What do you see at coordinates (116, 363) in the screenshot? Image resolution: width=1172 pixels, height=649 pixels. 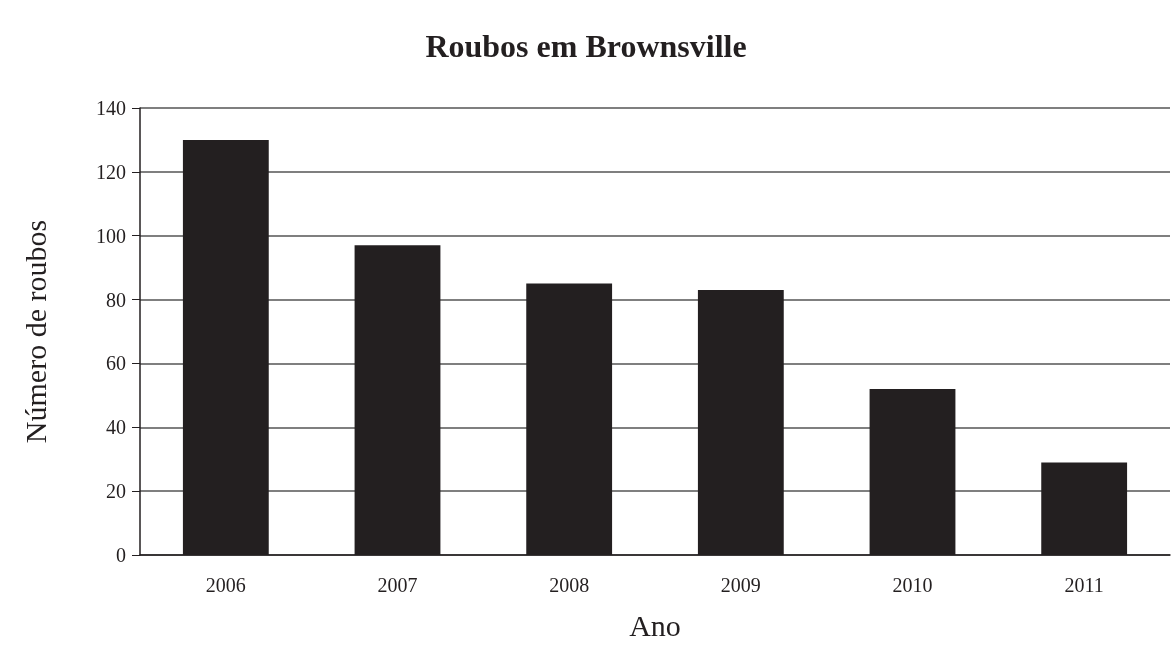 I see `y-tick-label: 60` at bounding box center [116, 363].